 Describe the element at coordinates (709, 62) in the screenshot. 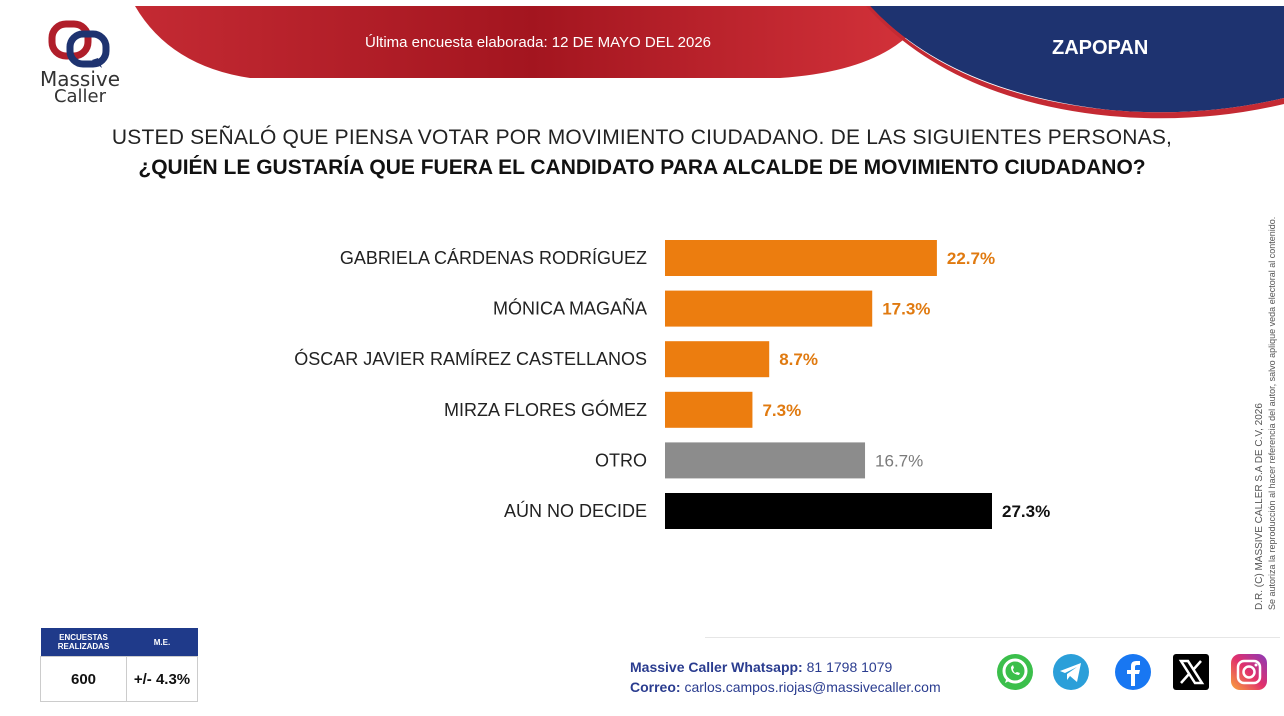

I see `header-banner` at that location.